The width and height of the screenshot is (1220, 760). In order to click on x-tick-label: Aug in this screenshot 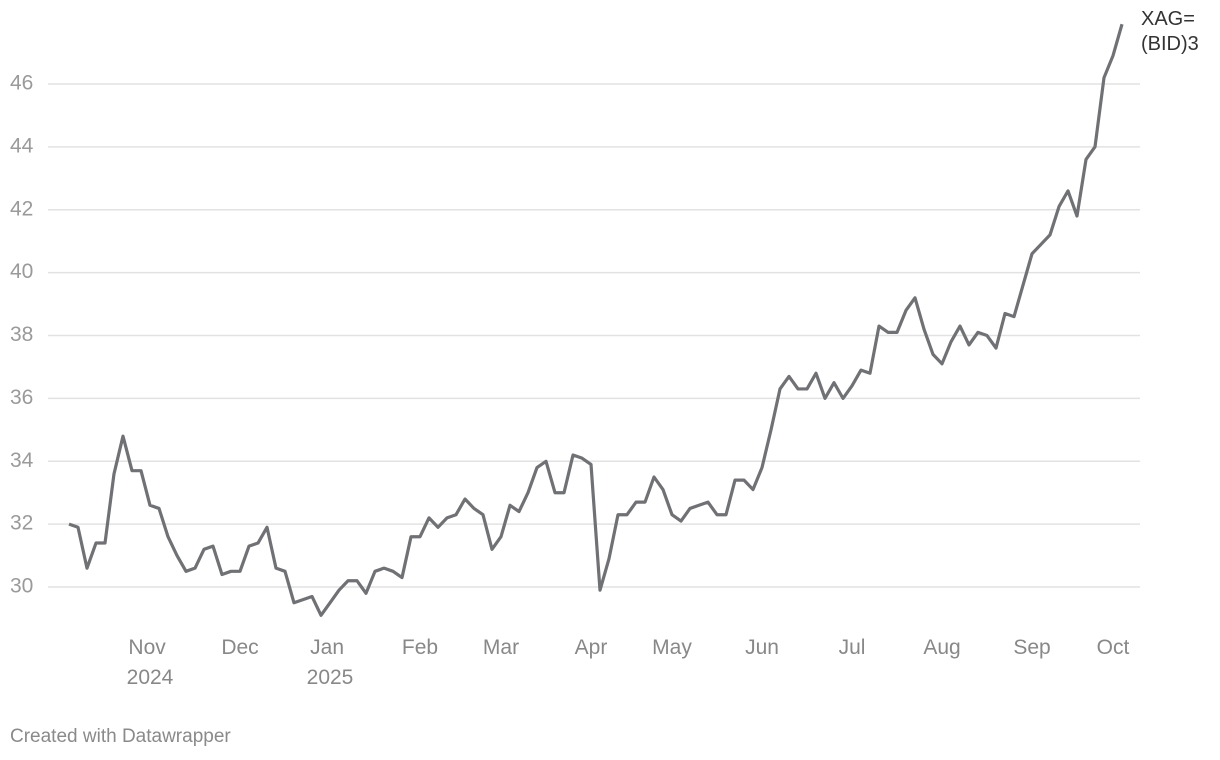, I will do `click(941, 647)`.